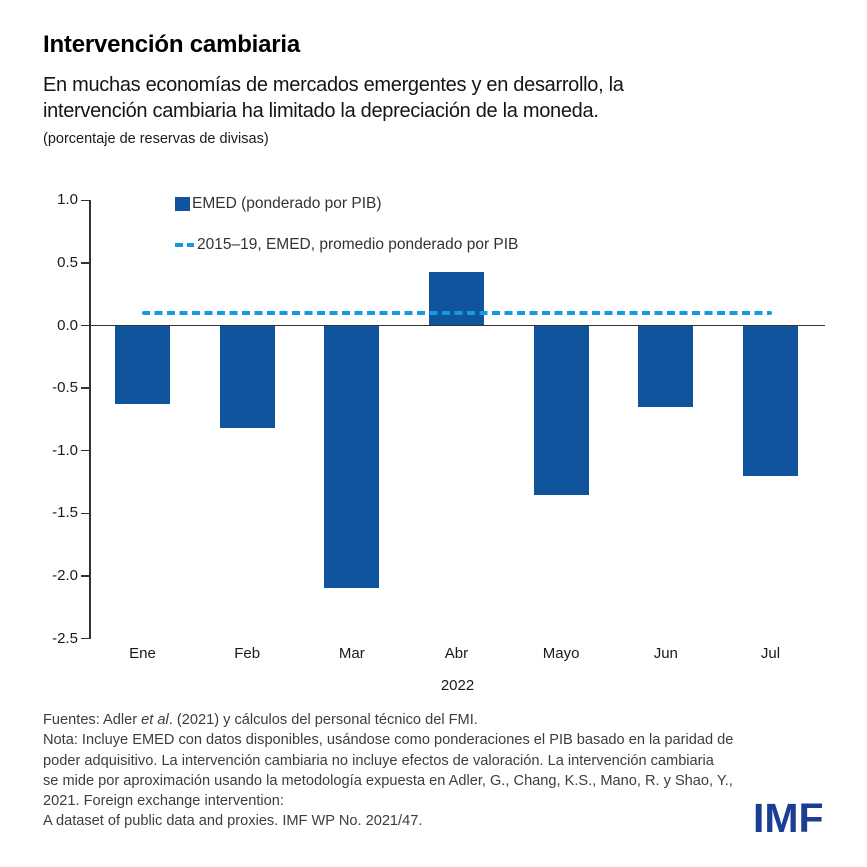  What do you see at coordinates (456, 653) in the screenshot?
I see `x-tick-label: Abr` at bounding box center [456, 653].